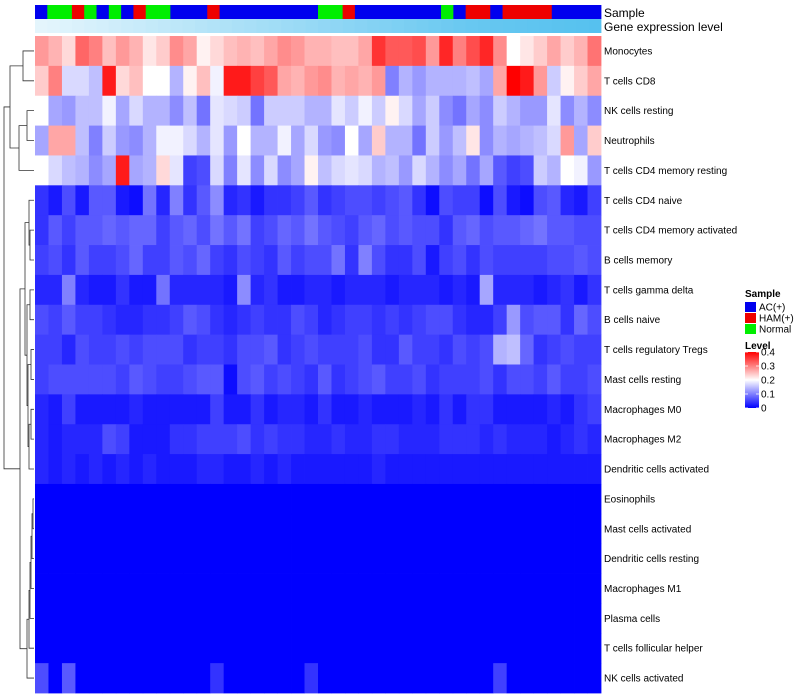  What do you see at coordinates (30, 125) in the screenshot?
I see `dendrogram-branch` at bounding box center [30, 125].